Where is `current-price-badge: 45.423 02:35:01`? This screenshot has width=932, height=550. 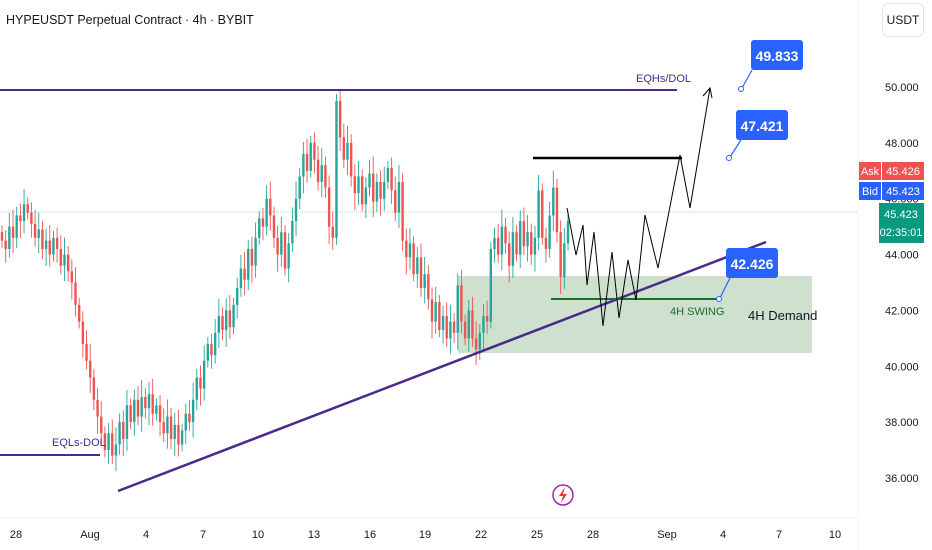 current-price-badge: 45.423 02:35:01 is located at coordinates (901, 223).